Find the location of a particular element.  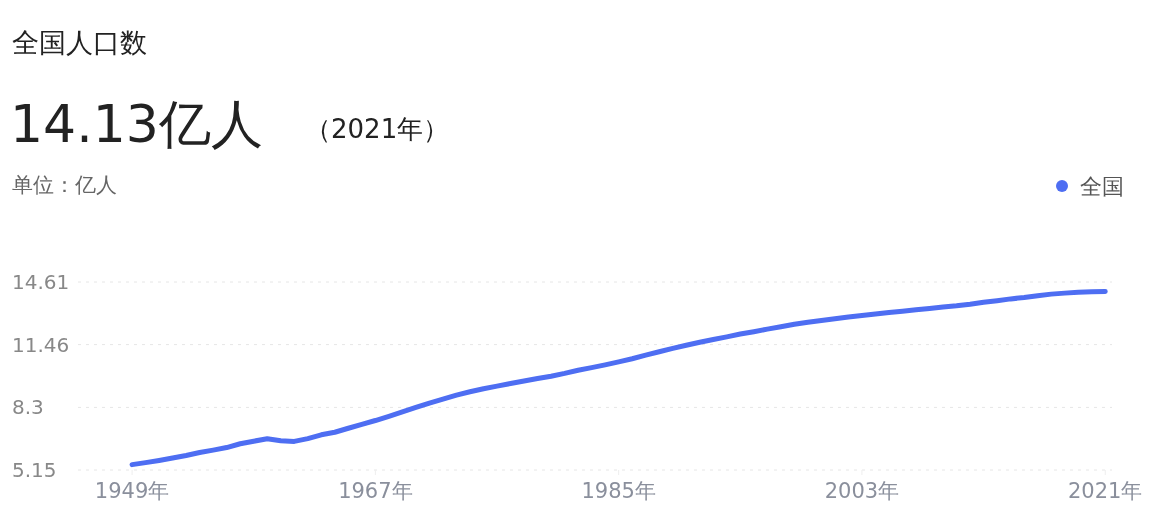

x-tick-label: 1985年 is located at coordinates (618, 491).